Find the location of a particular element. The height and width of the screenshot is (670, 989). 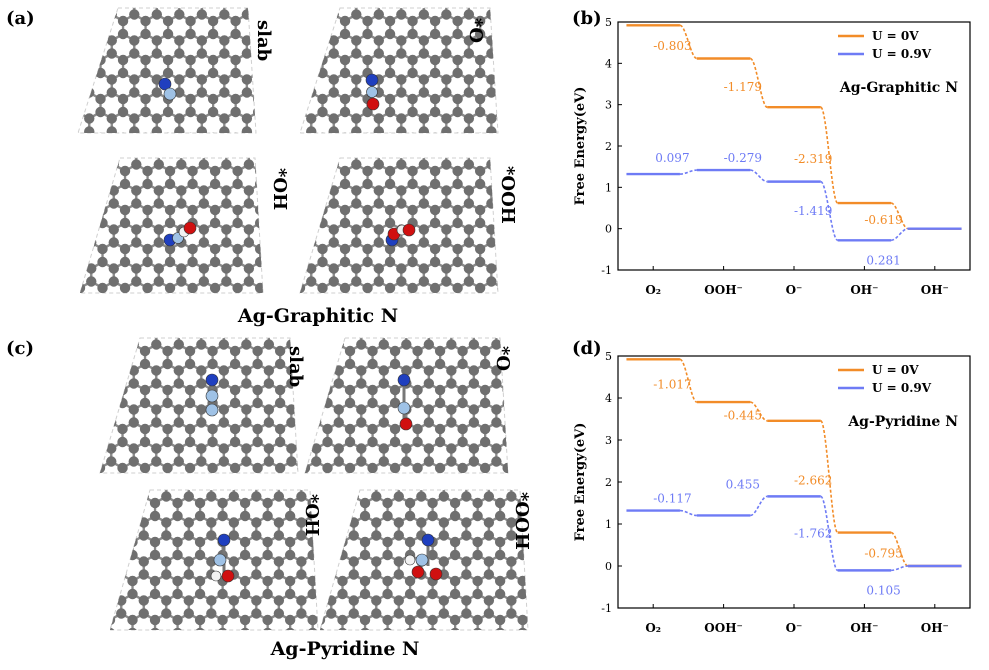

lattice-a-o is located at coordinates (407, 81).